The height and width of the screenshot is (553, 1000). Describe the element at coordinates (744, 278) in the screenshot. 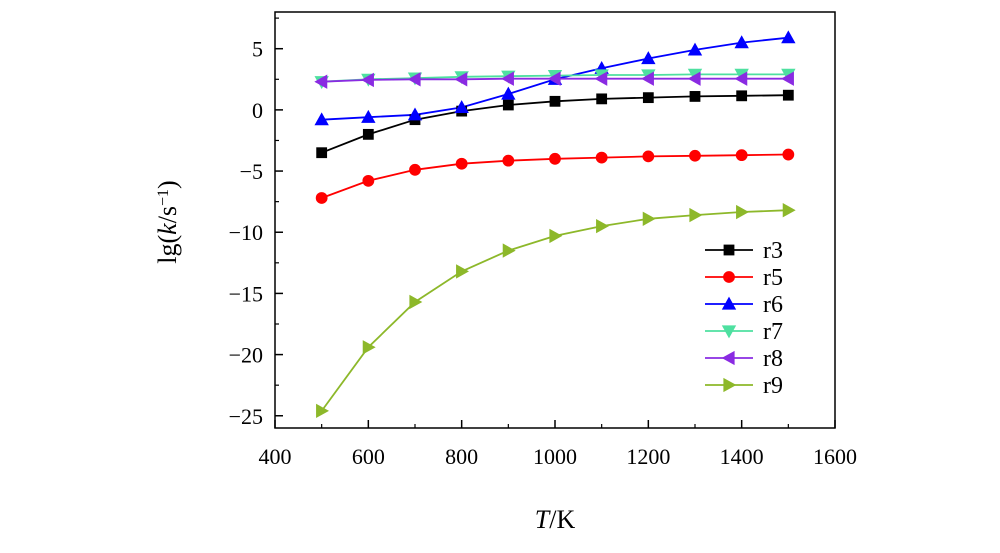

I see `legend-item-r5: r5` at that location.